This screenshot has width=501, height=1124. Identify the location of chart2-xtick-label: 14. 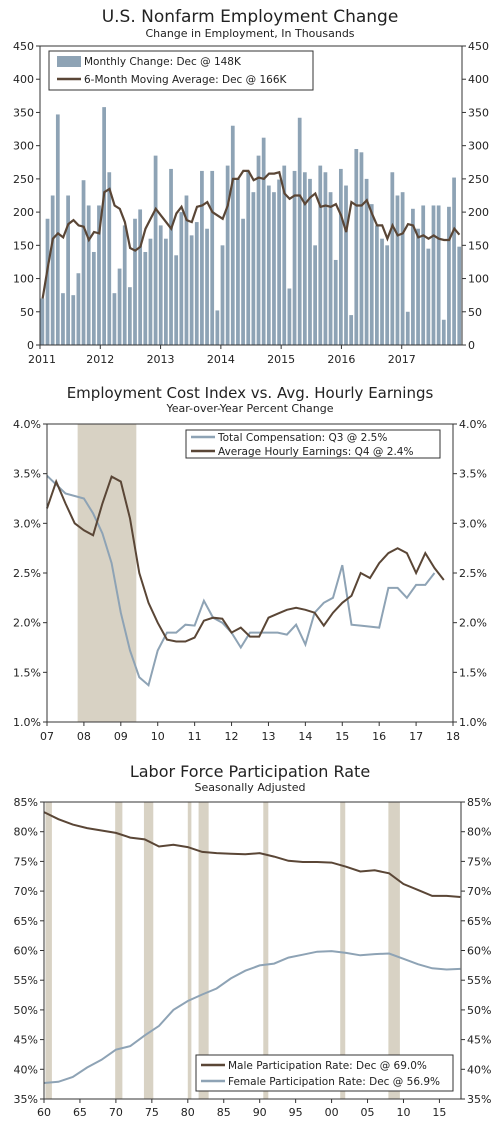
(305, 736).